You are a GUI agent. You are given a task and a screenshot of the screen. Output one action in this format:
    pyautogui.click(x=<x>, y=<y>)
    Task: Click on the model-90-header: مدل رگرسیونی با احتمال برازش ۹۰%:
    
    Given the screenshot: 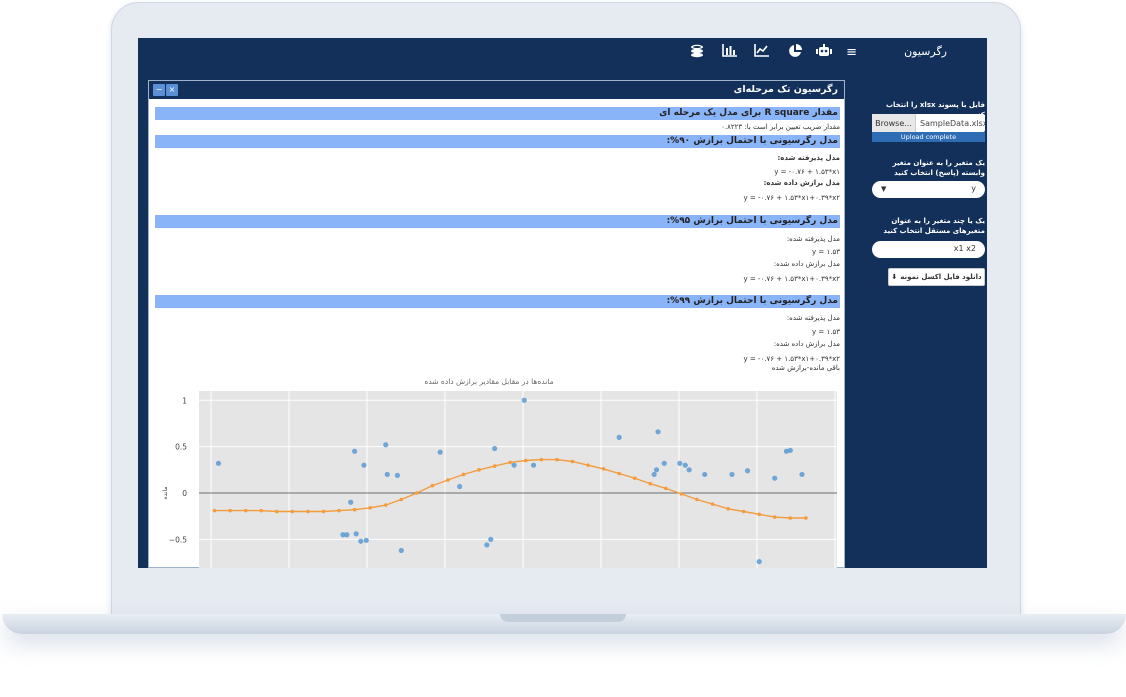 What is the action you would take?
    pyautogui.click(x=497, y=141)
    